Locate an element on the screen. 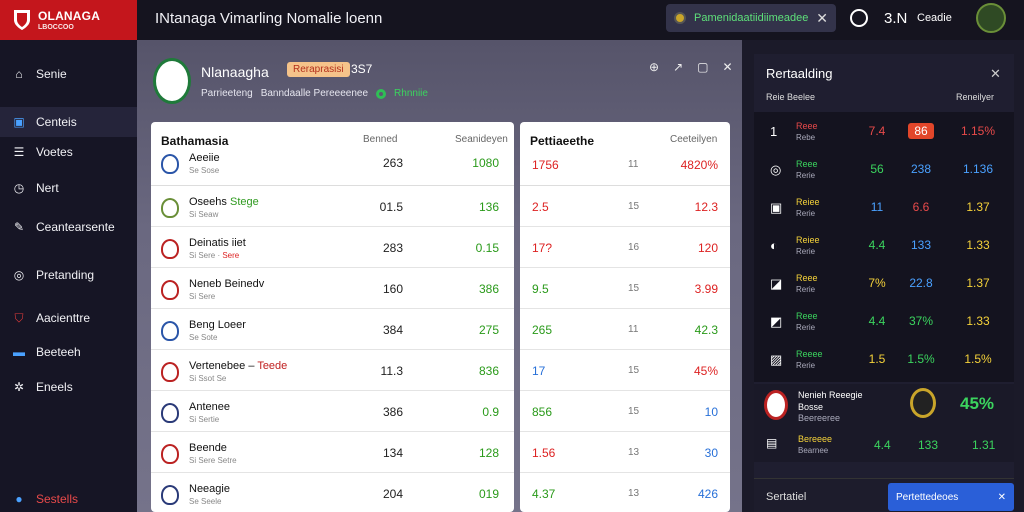  value-2: 275 is located at coordinates (488, 330).